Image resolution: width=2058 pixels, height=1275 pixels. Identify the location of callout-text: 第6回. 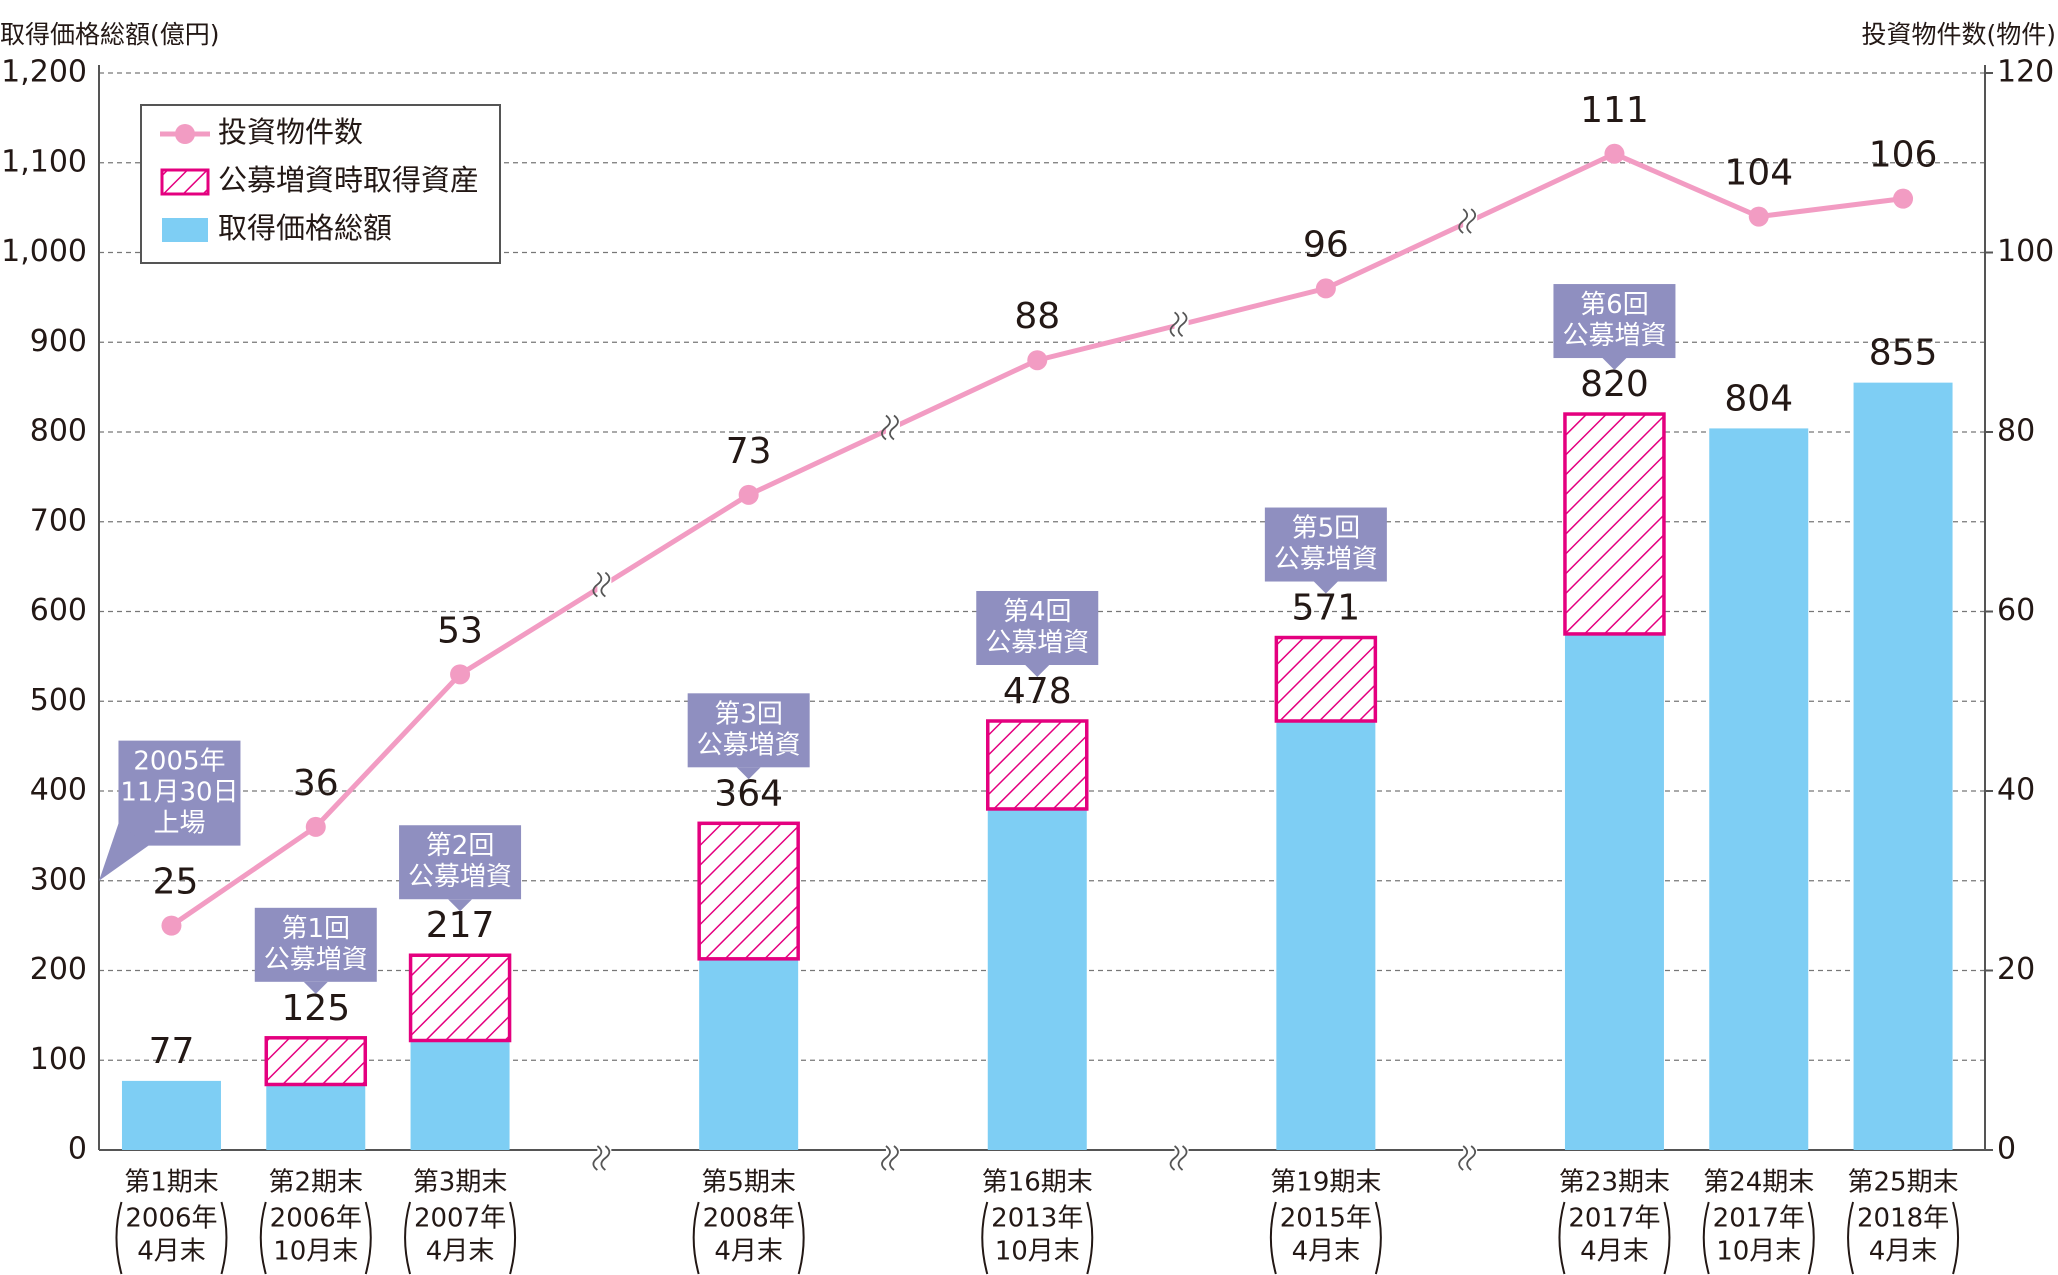
(1614, 305).